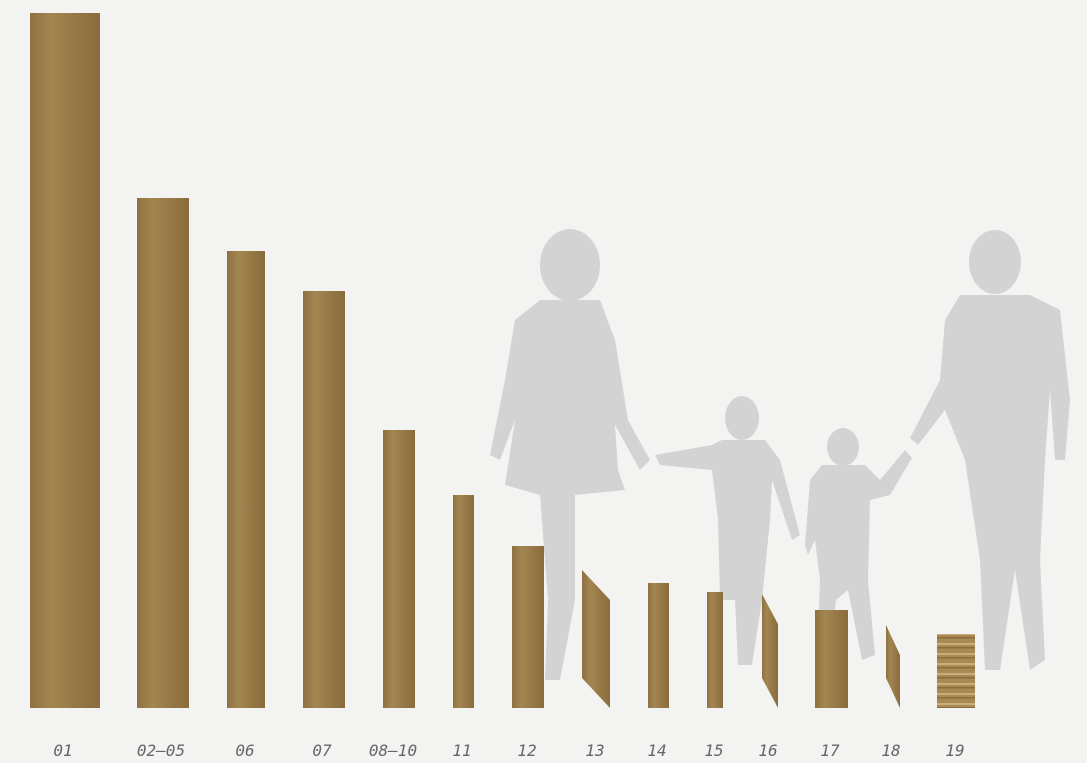 Image resolution: width=1087 pixels, height=763 pixels. Describe the element at coordinates (526, 750) in the screenshot. I see `plank-label: 12` at that location.